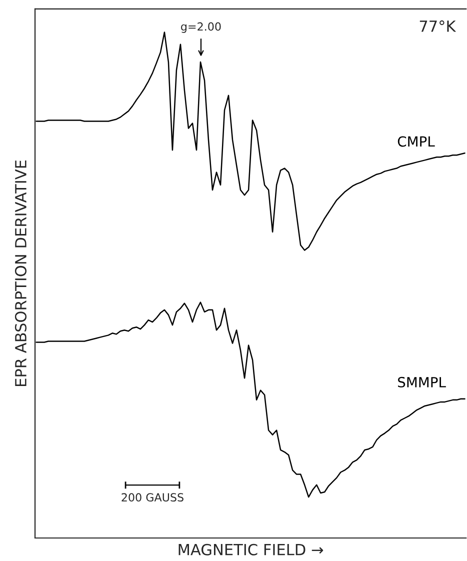  I want to click on series-label: SMMPL, so click(422, 382).